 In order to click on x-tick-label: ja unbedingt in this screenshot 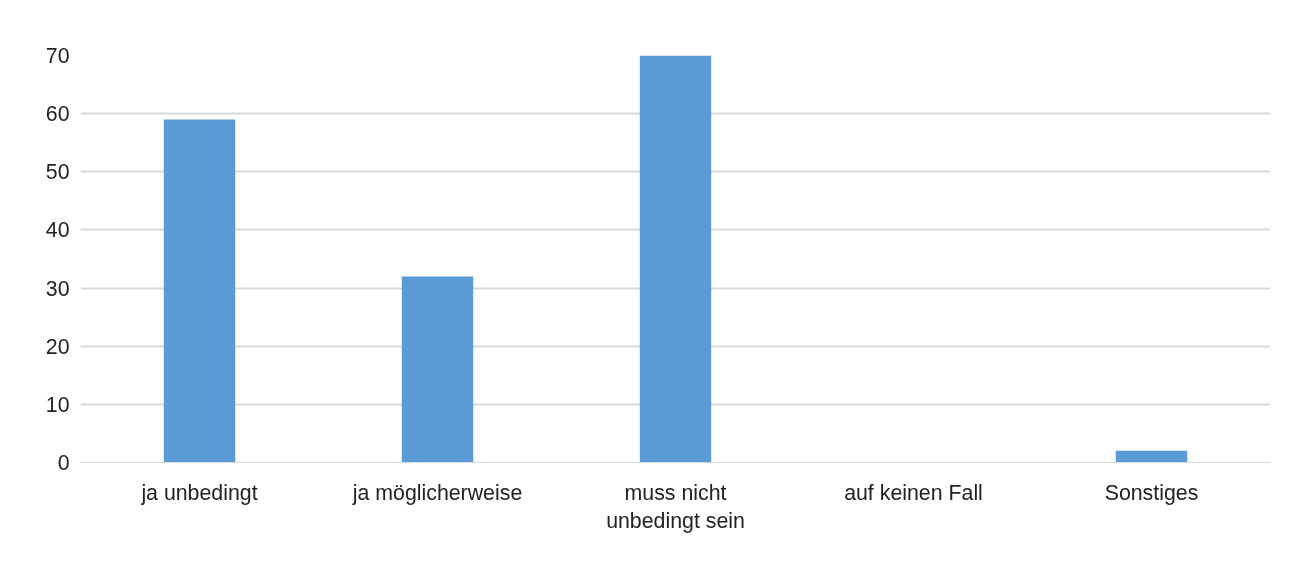, I will do `click(199, 492)`.